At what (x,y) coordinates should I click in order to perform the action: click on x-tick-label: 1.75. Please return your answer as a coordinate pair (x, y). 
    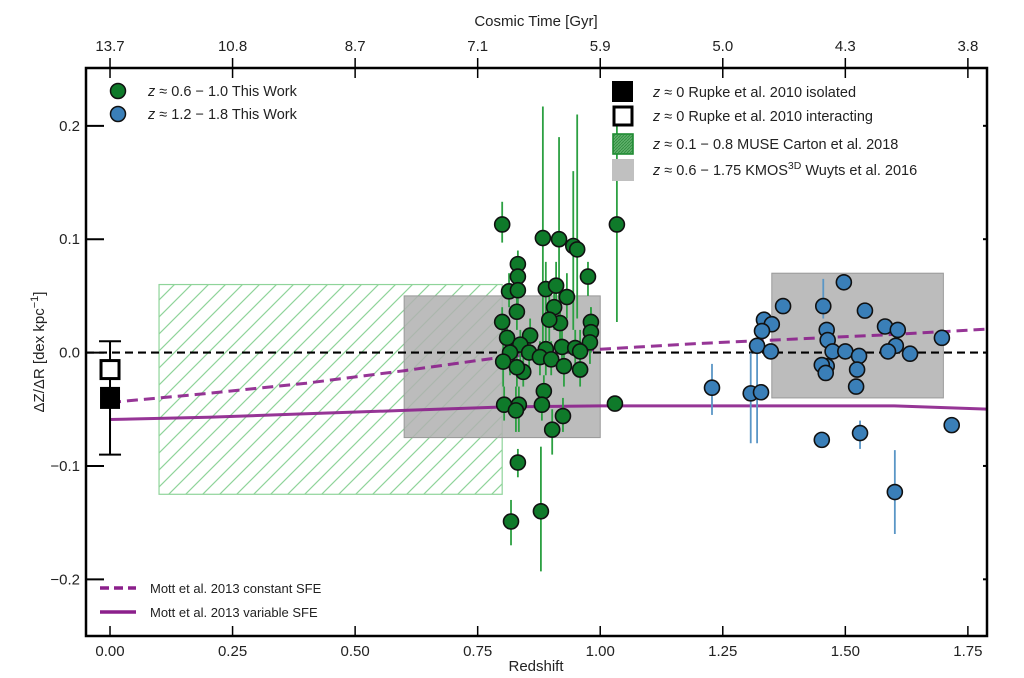
    Looking at the image, I should click on (967, 651).